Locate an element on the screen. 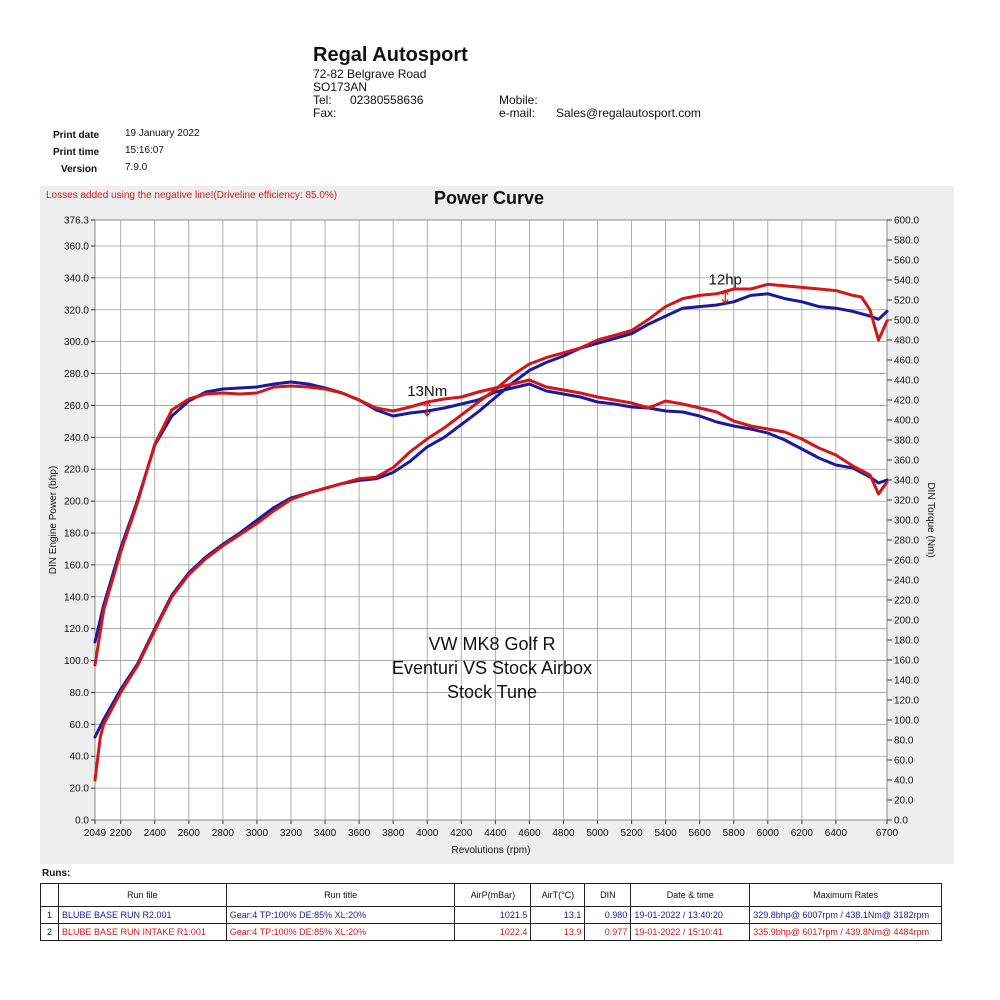 The image size is (1000, 1000). run-din: 0.977 is located at coordinates (608, 932).